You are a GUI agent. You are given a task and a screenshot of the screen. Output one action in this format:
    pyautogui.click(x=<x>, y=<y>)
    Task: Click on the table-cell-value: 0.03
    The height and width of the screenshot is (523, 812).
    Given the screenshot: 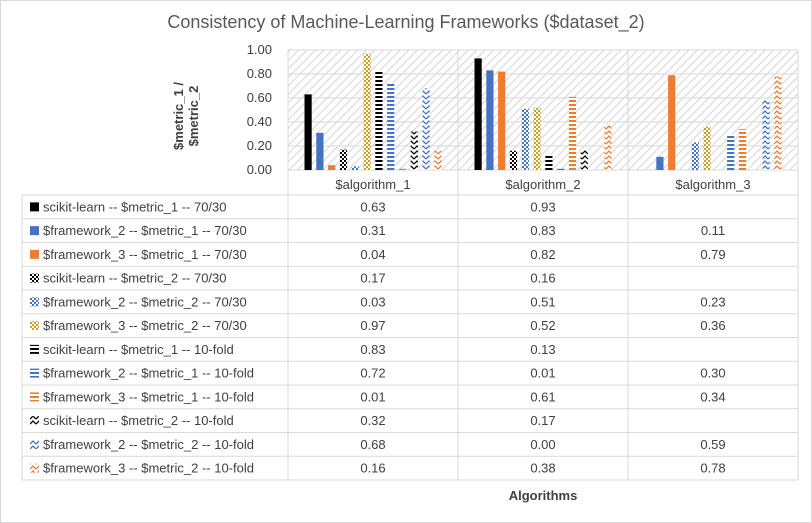 What is the action you would take?
    pyautogui.click(x=372, y=301)
    